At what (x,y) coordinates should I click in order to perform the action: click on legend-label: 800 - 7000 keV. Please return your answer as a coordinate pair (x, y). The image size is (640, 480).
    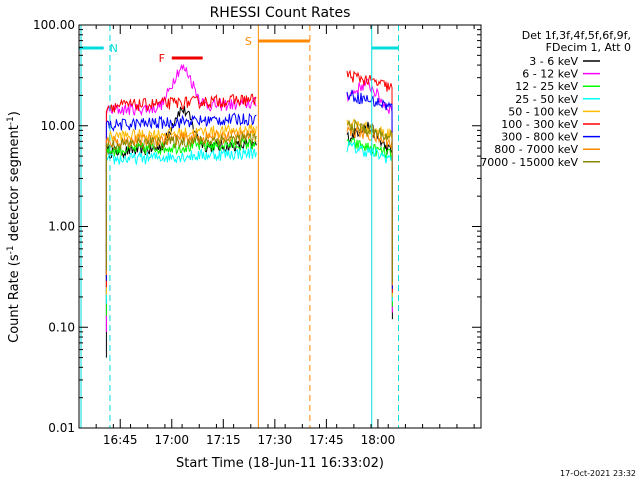
    Looking at the image, I should click on (536, 149).